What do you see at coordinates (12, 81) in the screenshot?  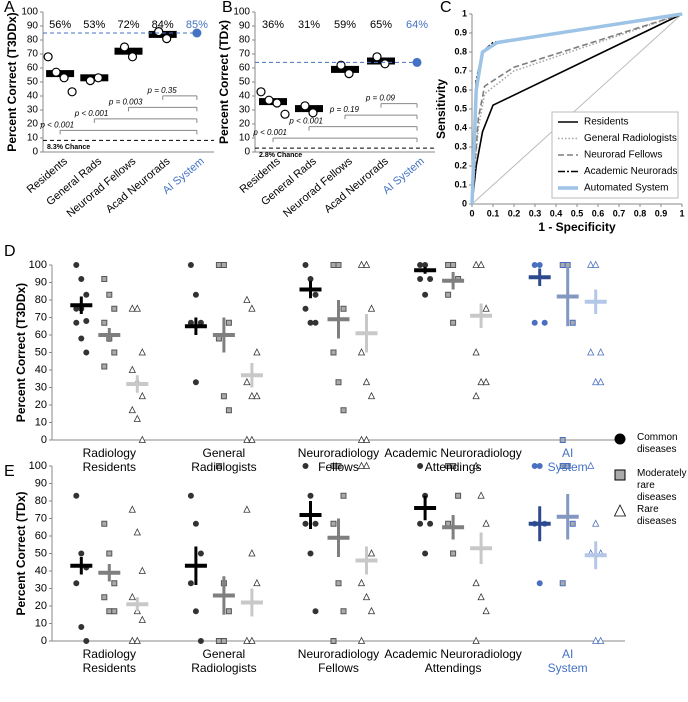 I see `y-axis-title: Percent Correct (T3DDx)` at bounding box center [12, 81].